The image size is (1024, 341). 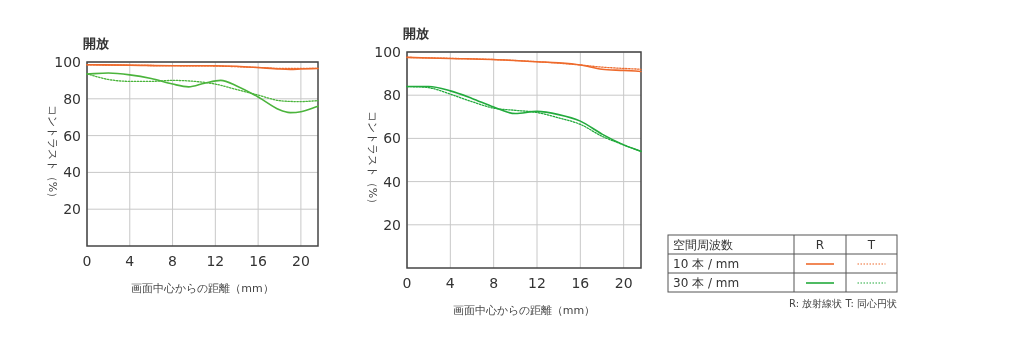 I want to click on text: R: 放射線状 T: 同心円状, so click(x=843, y=303).